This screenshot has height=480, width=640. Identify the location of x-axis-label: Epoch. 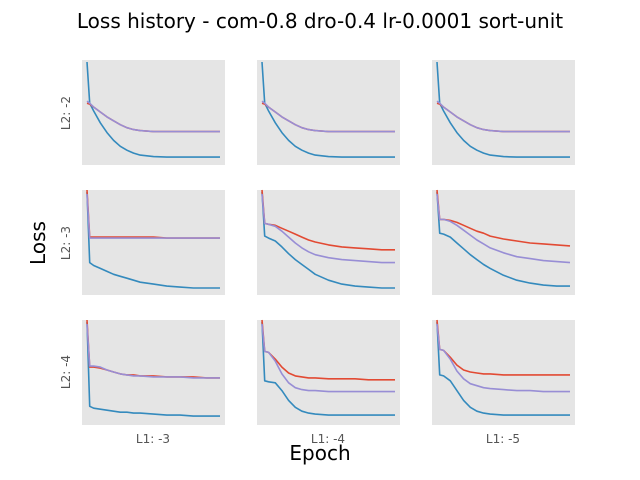
(319, 453).